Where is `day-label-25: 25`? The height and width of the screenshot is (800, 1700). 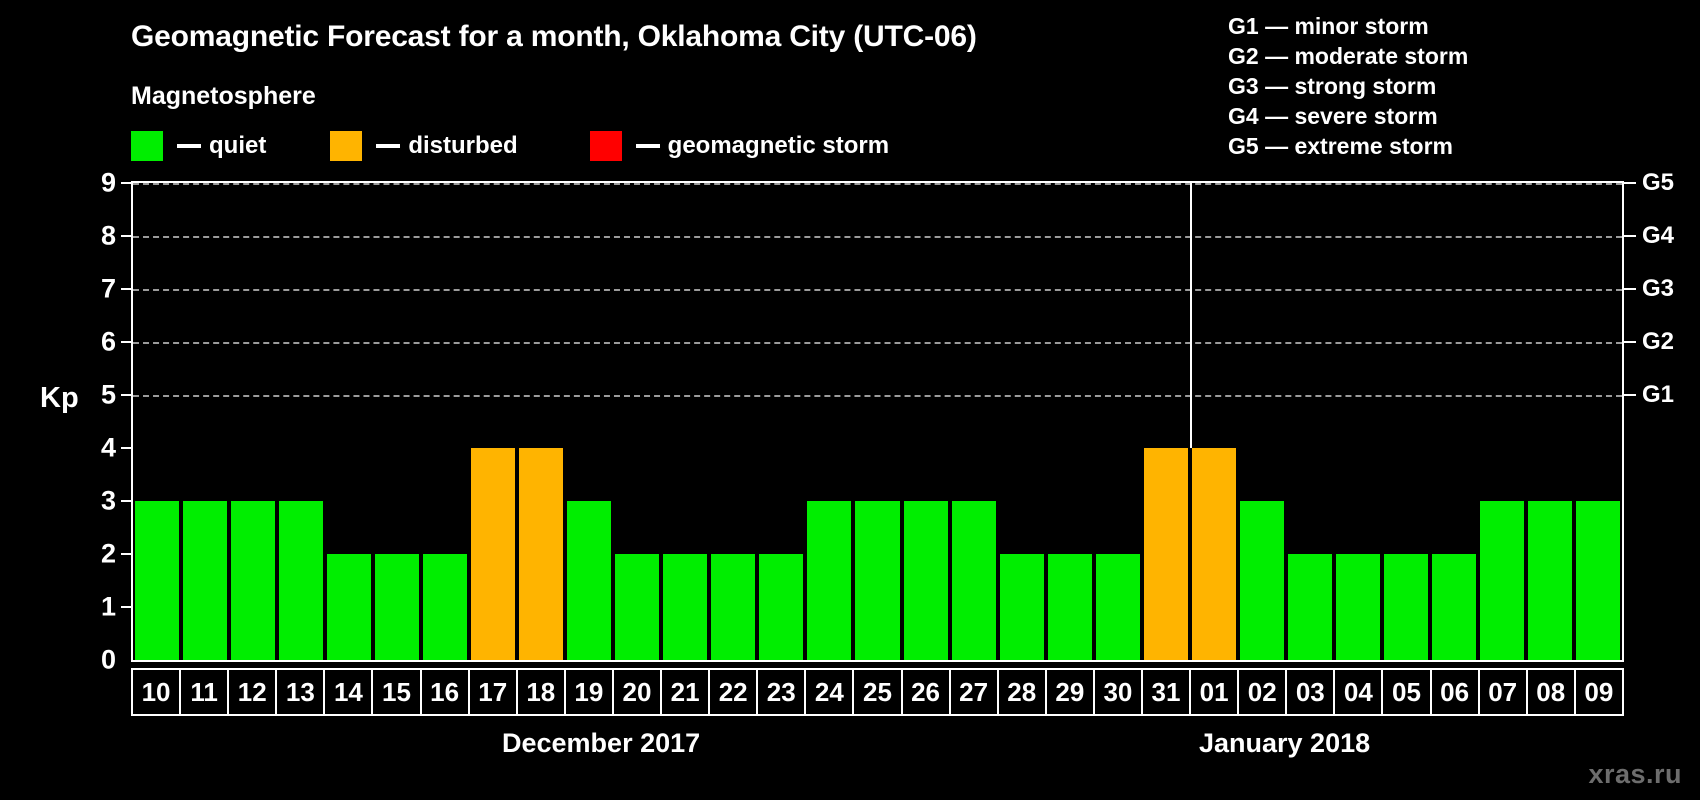 day-label-25: 25 is located at coordinates (878, 692).